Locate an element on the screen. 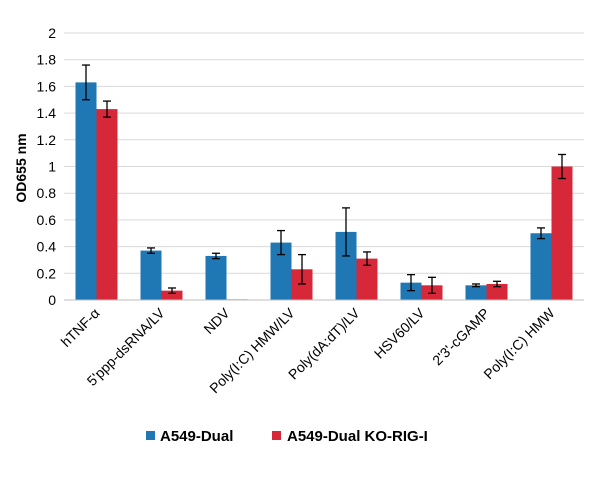  legend: A549-Dual A549-Dual KO-RIG-I is located at coordinates (287, 436).